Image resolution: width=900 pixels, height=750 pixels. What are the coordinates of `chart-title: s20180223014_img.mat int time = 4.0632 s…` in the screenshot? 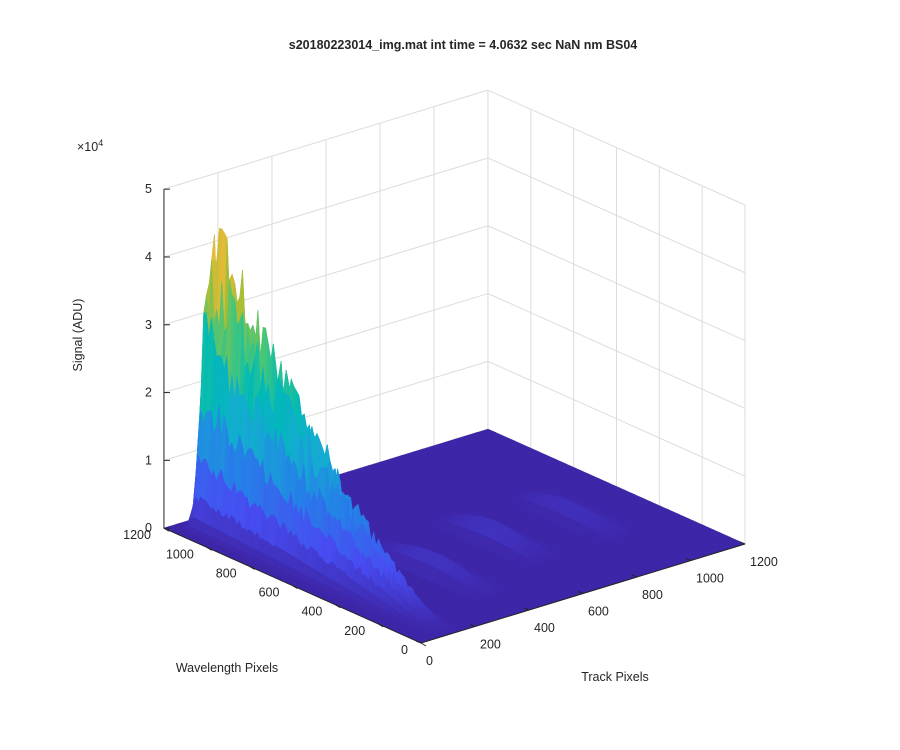 It's located at (463, 45).